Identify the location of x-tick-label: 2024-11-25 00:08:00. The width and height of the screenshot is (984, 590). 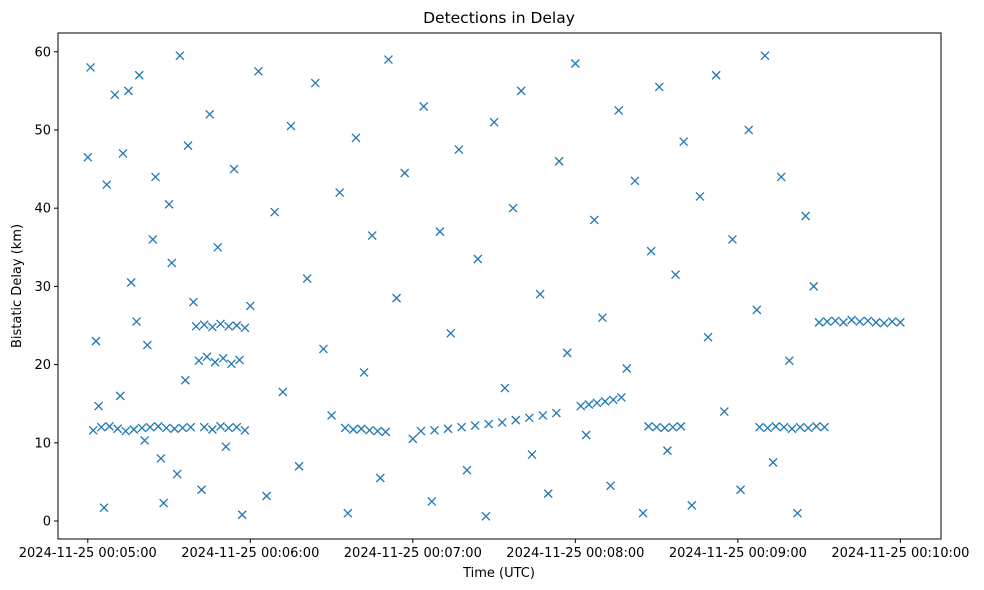
(575, 553).